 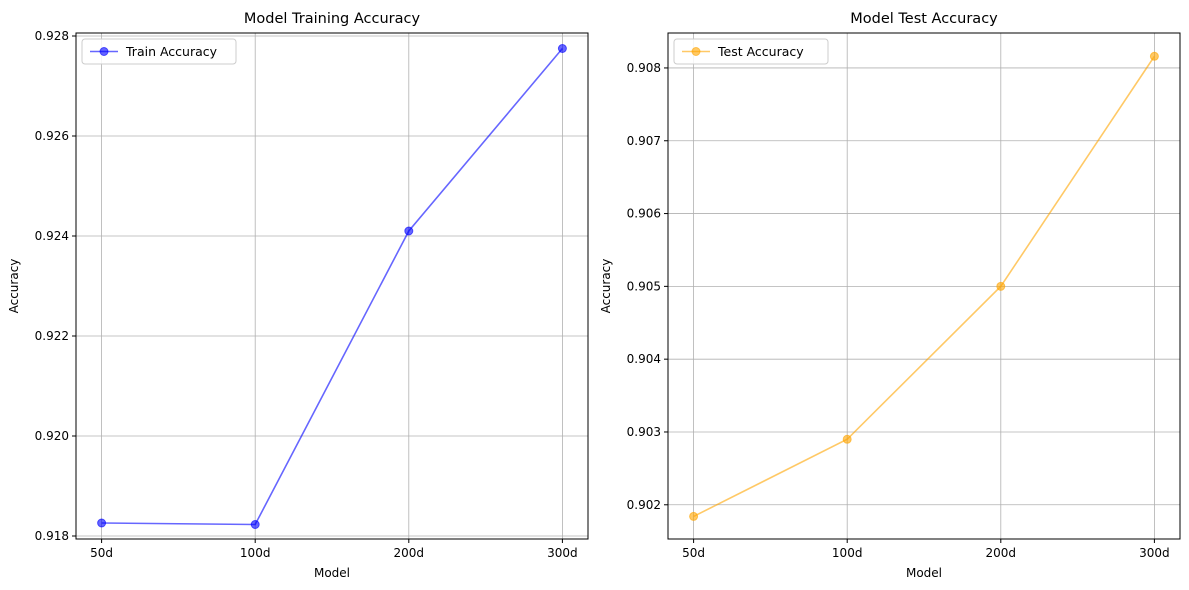 I want to click on legend: Test Accuracy, so click(x=751, y=51).